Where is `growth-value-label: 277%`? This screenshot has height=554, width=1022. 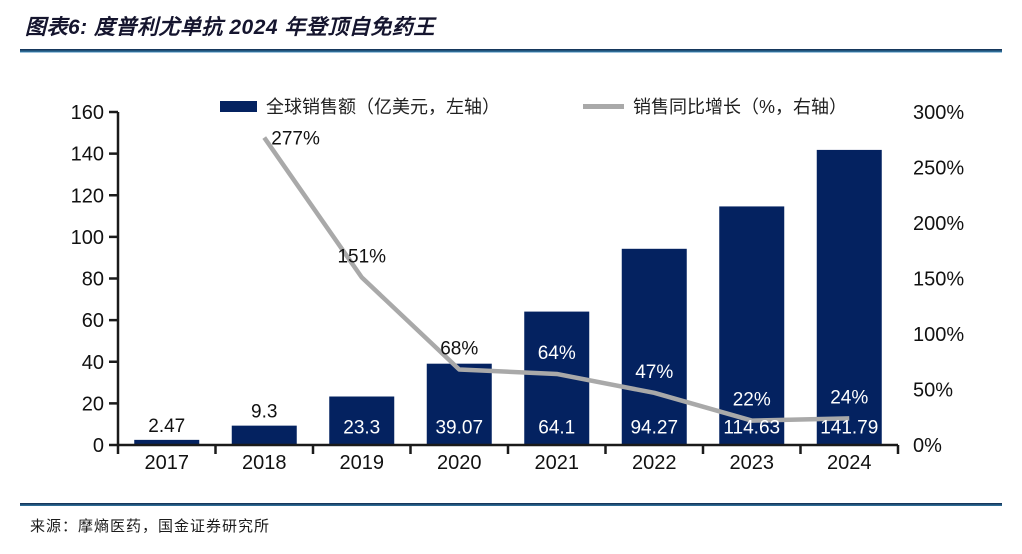
growth-value-label: 277% is located at coordinates (295, 139).